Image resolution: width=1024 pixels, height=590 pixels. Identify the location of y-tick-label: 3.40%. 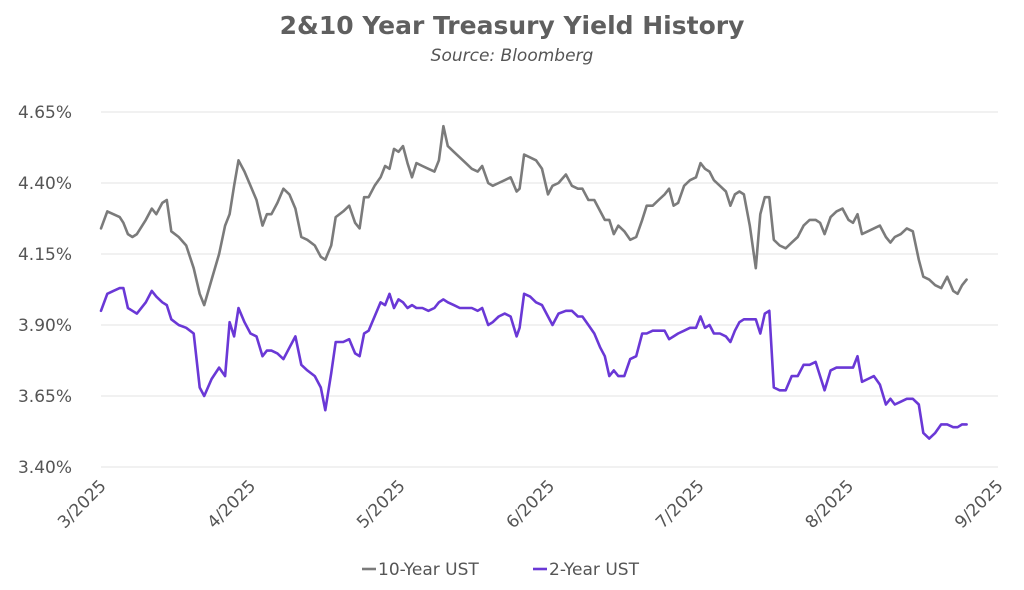
(45, 468).